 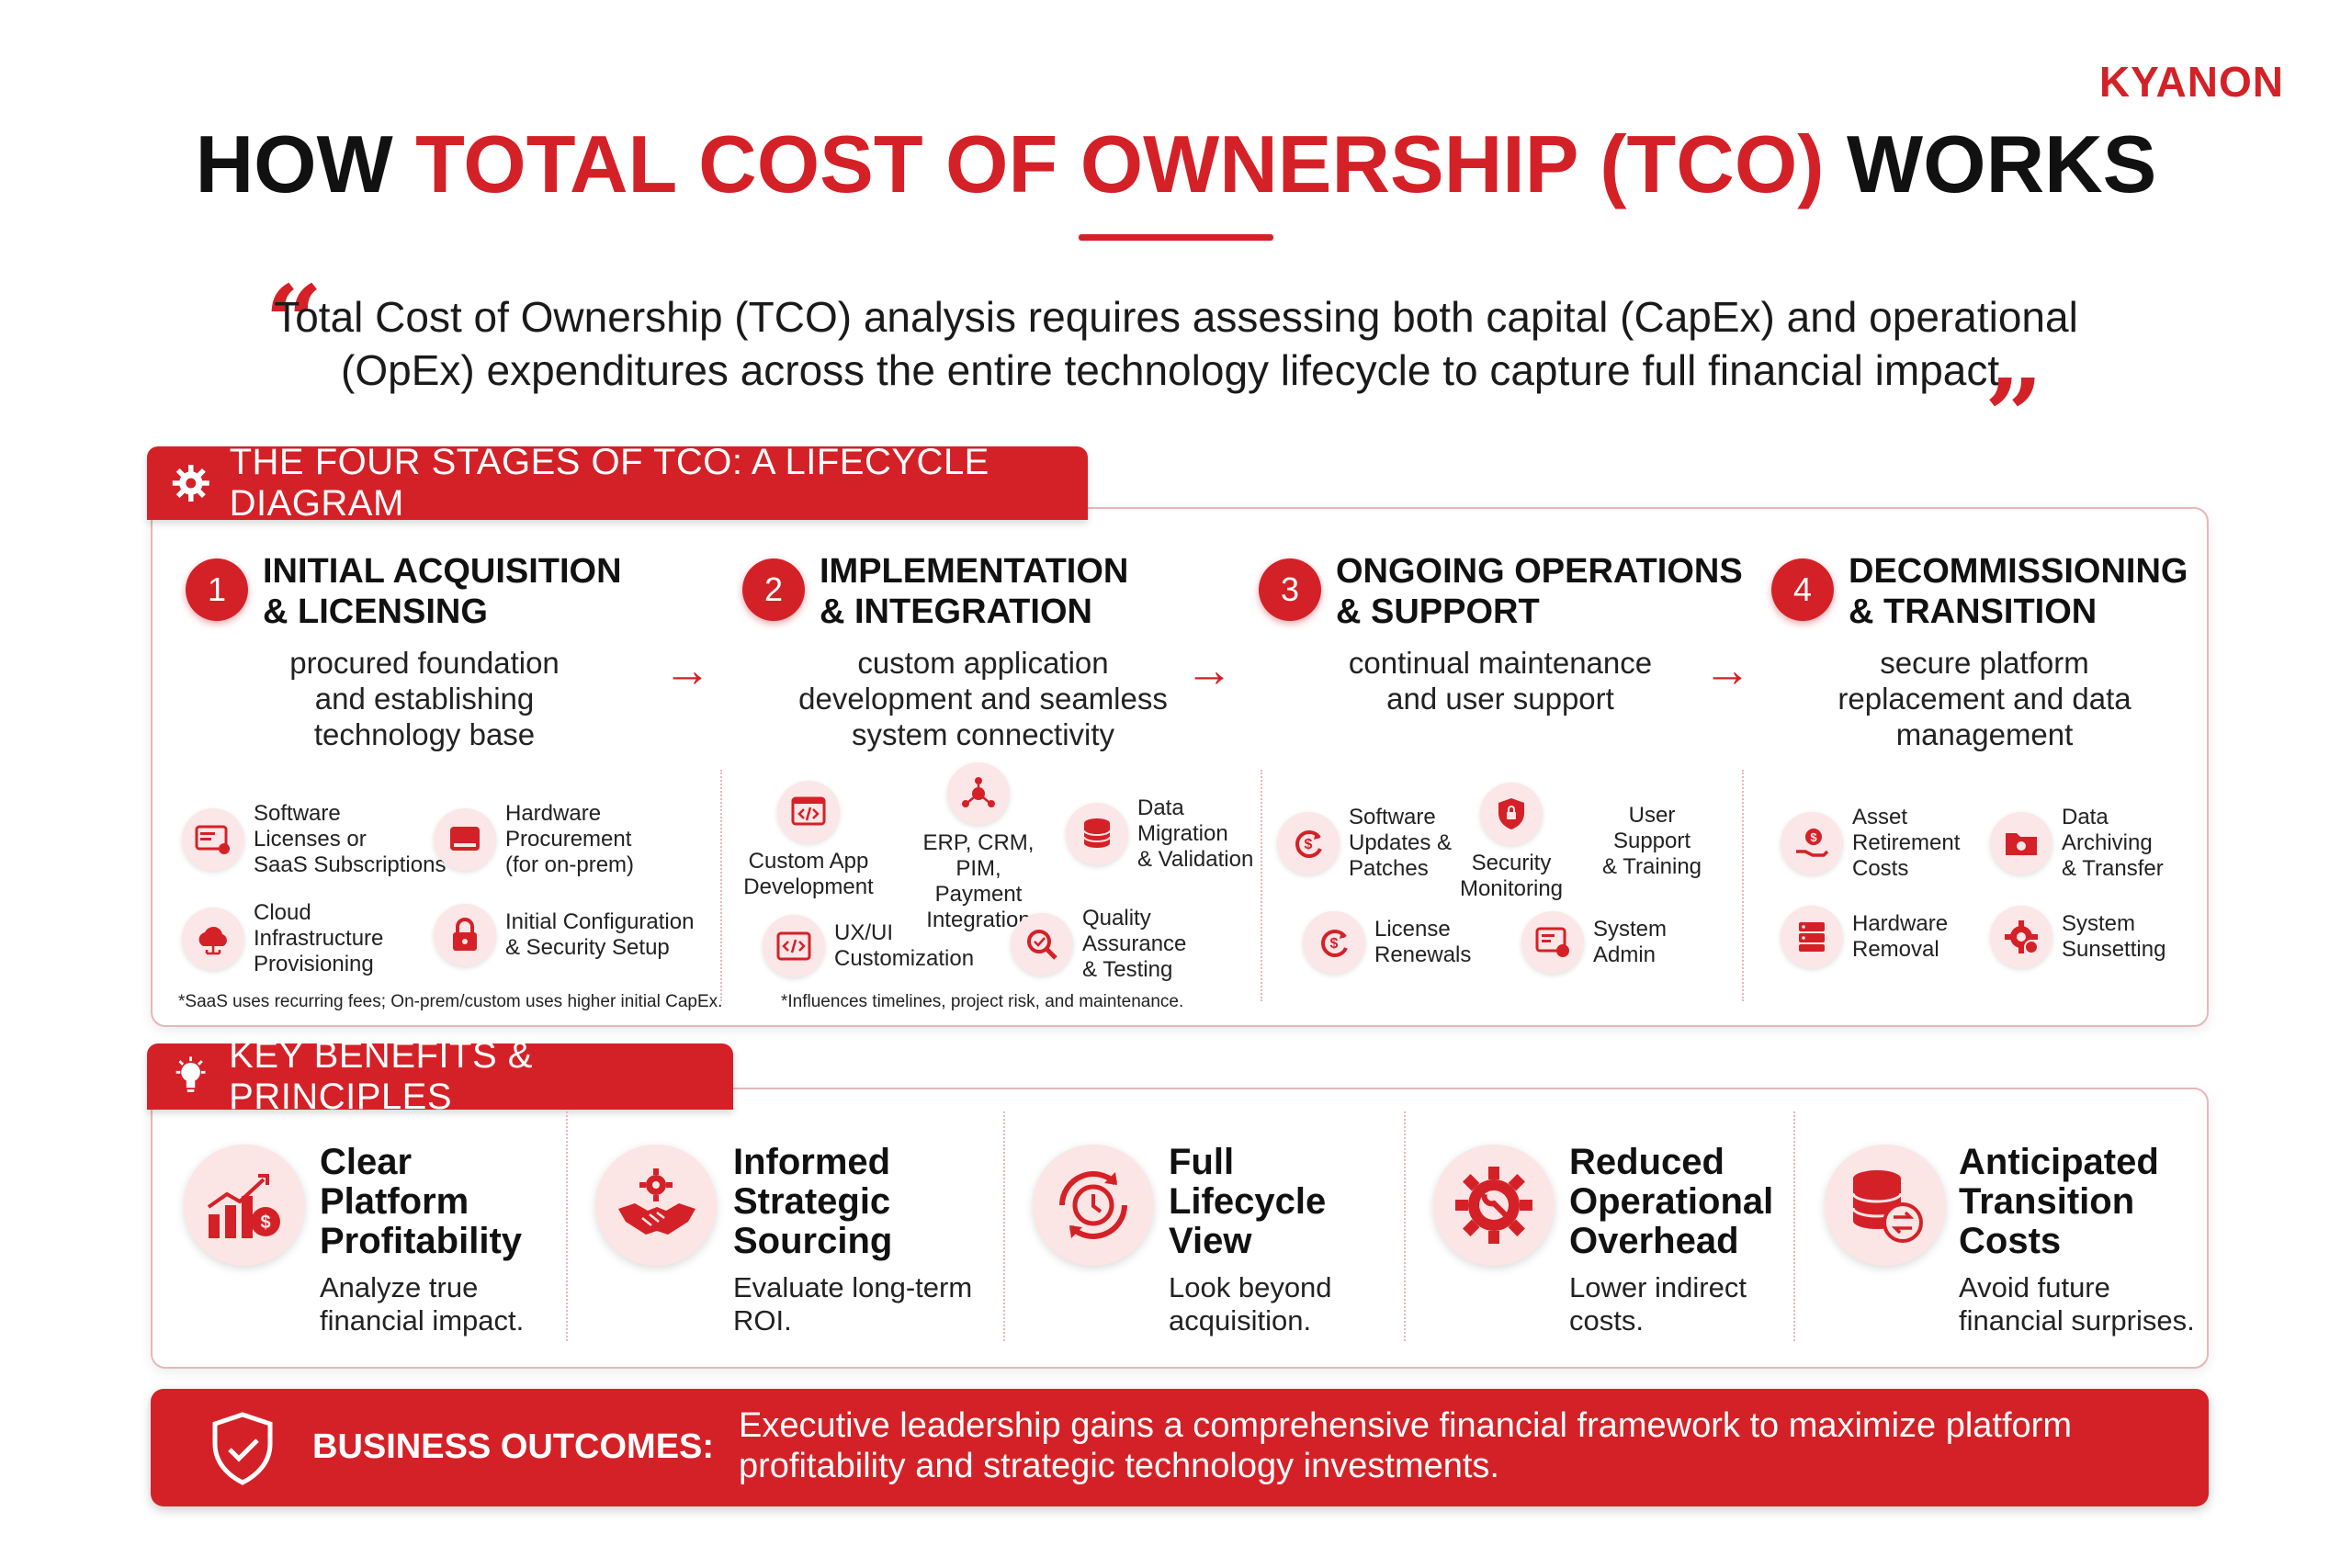 I want to click on title-part1: HOW, so click(x=306, y=164).